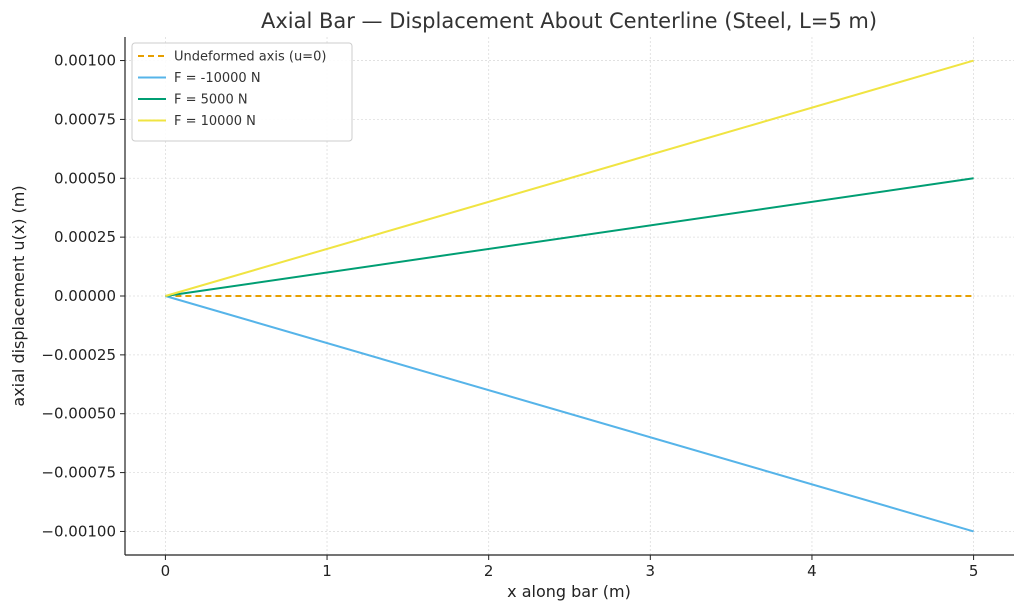  I want to click on x-tick-label-5: 5, so click(974, 571).